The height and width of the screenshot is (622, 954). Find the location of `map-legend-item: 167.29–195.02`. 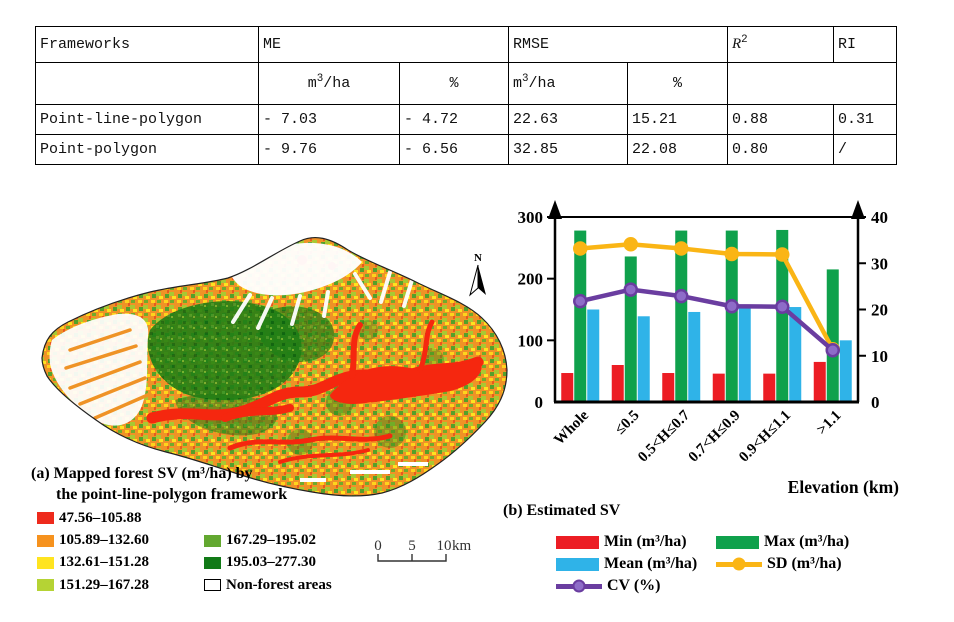

map-legend-item: 167.29–195.02 is located at coordinates (260, 540).